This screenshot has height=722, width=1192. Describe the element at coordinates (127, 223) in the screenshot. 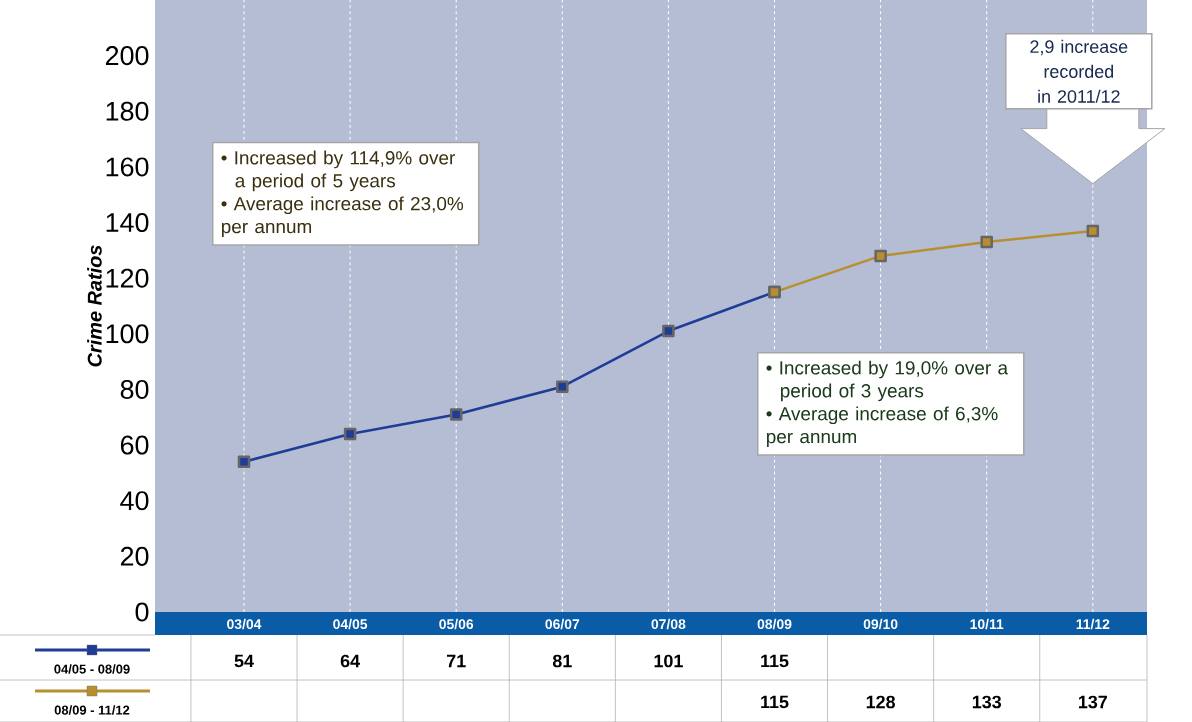

I see `y-tick-label: 140` at that location.